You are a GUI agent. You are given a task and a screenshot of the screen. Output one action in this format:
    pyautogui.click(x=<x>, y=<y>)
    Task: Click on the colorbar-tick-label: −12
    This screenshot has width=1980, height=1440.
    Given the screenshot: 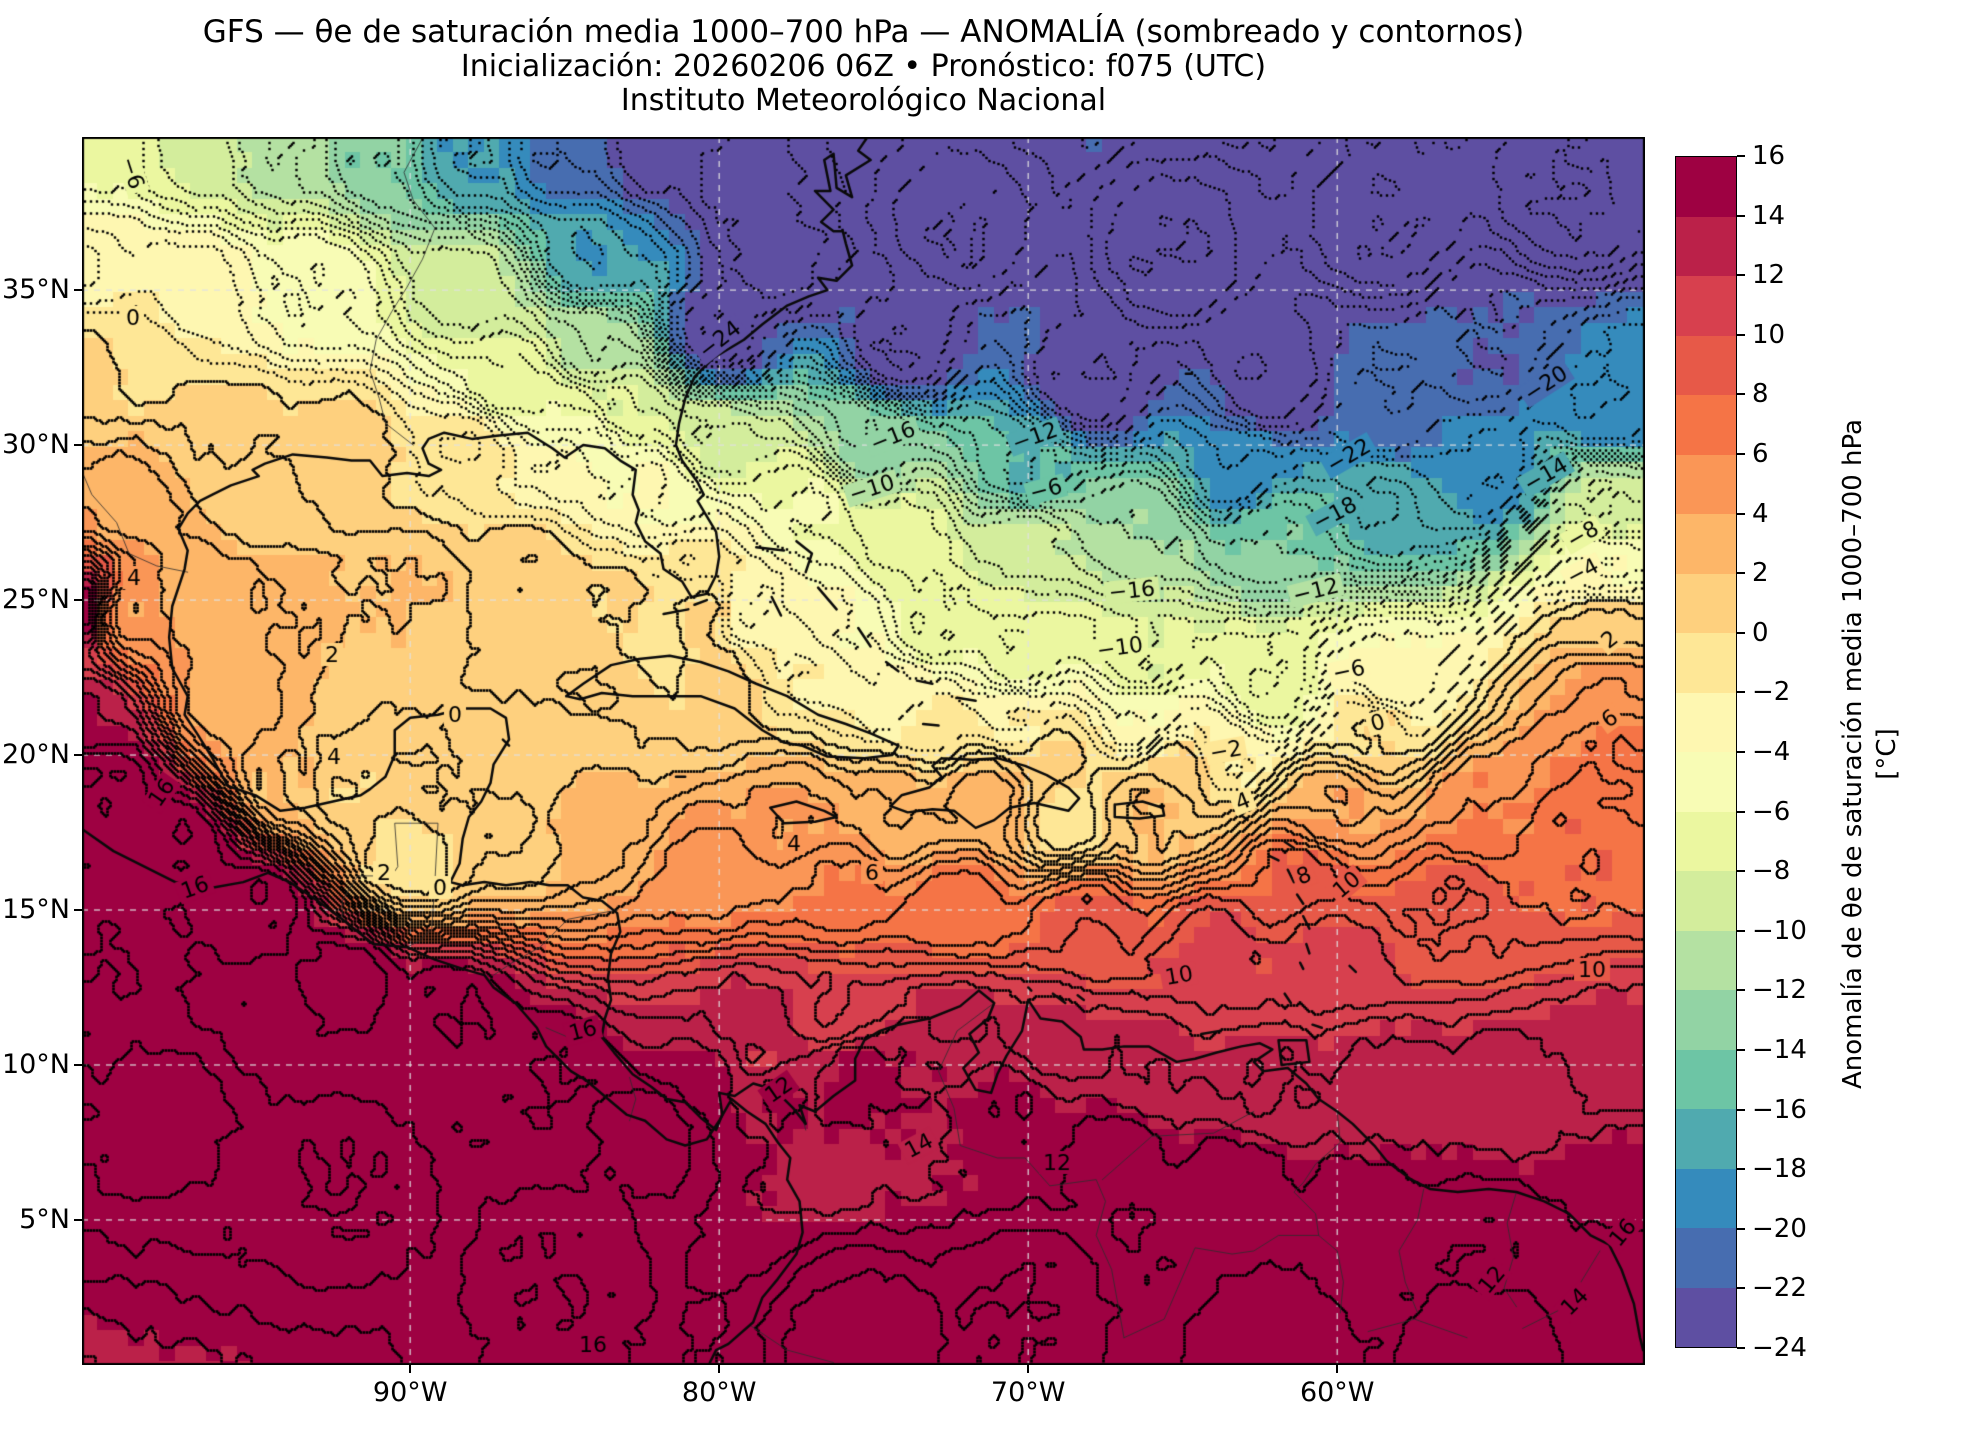 What is the action you would take?
    pyautogui.click(x=1779, y=990)
    